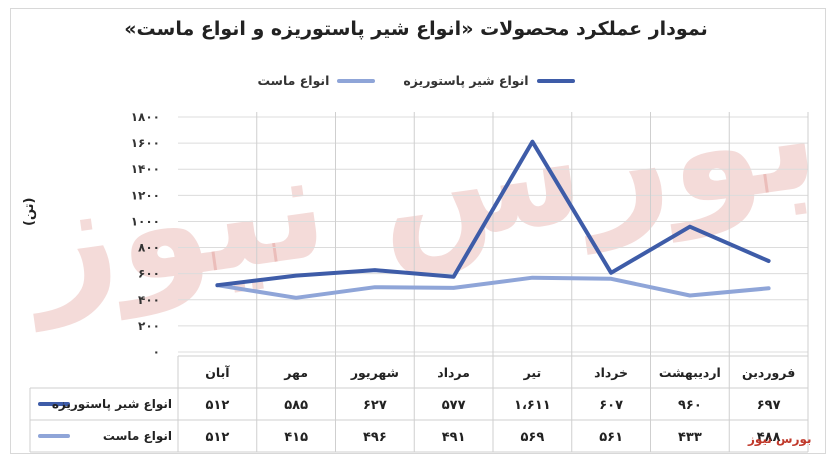 The width and height of the screenshot is (832, 460). What do you see at coordinates (769, 437) in the screenshot?
I see `table-value-label: ۴۸۸` at bounding box center [769, 437].